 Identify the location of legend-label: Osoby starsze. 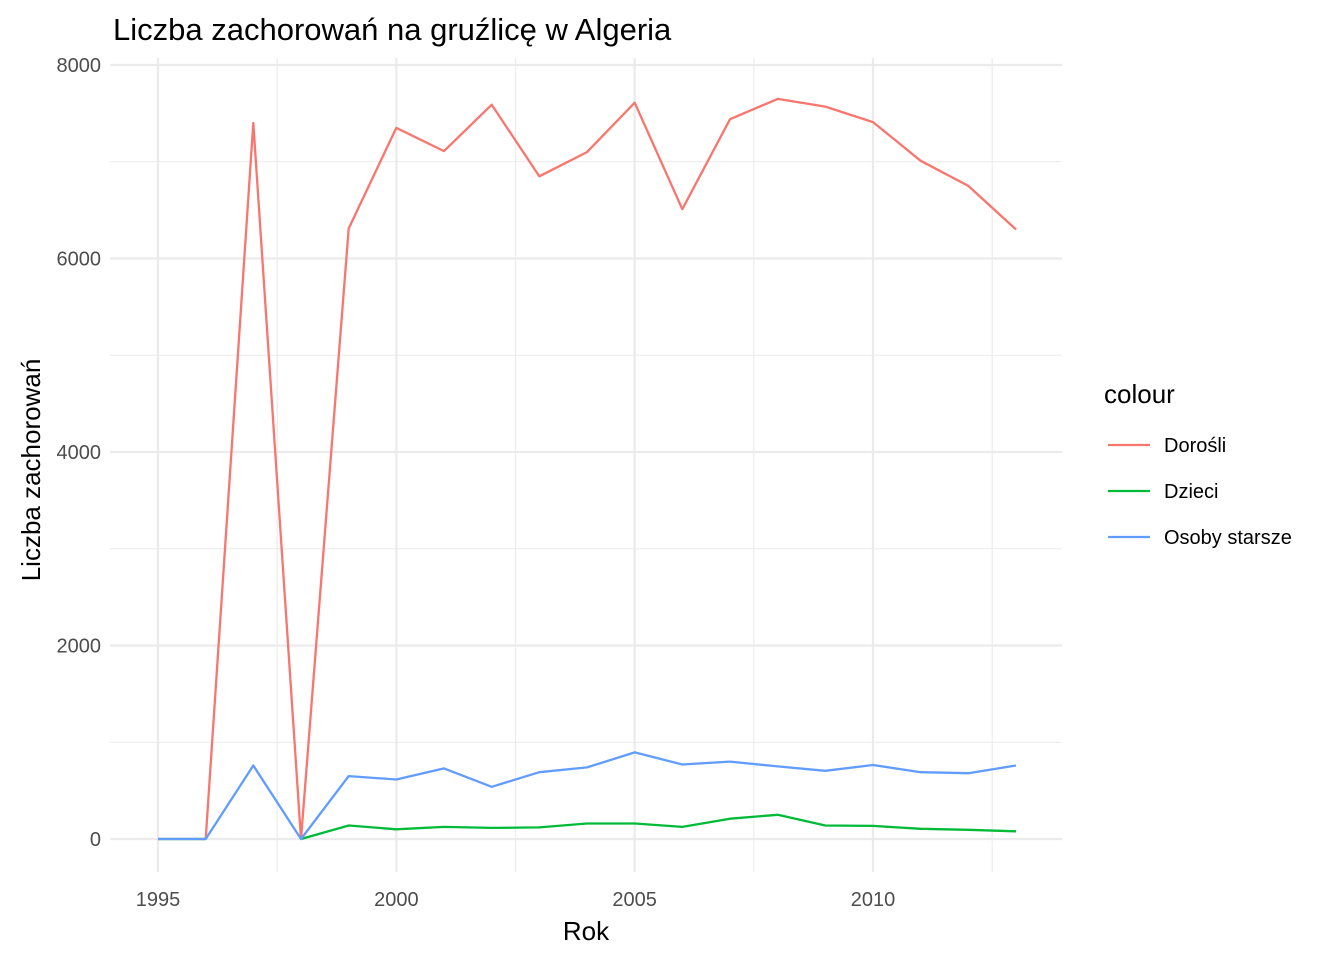
(1228, 538).